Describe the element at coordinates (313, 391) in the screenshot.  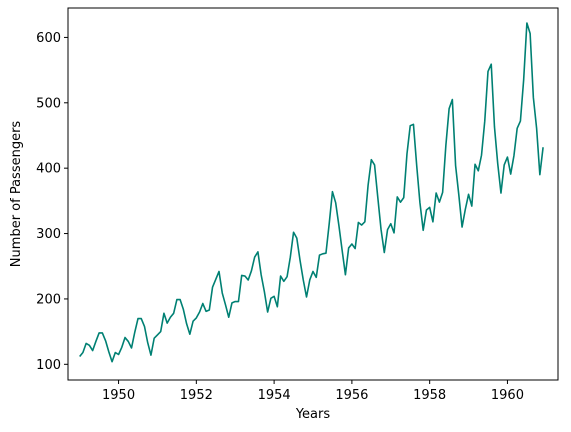
I see `x-axis: 1950 1952 1954 1956 1958 1960` at that location.